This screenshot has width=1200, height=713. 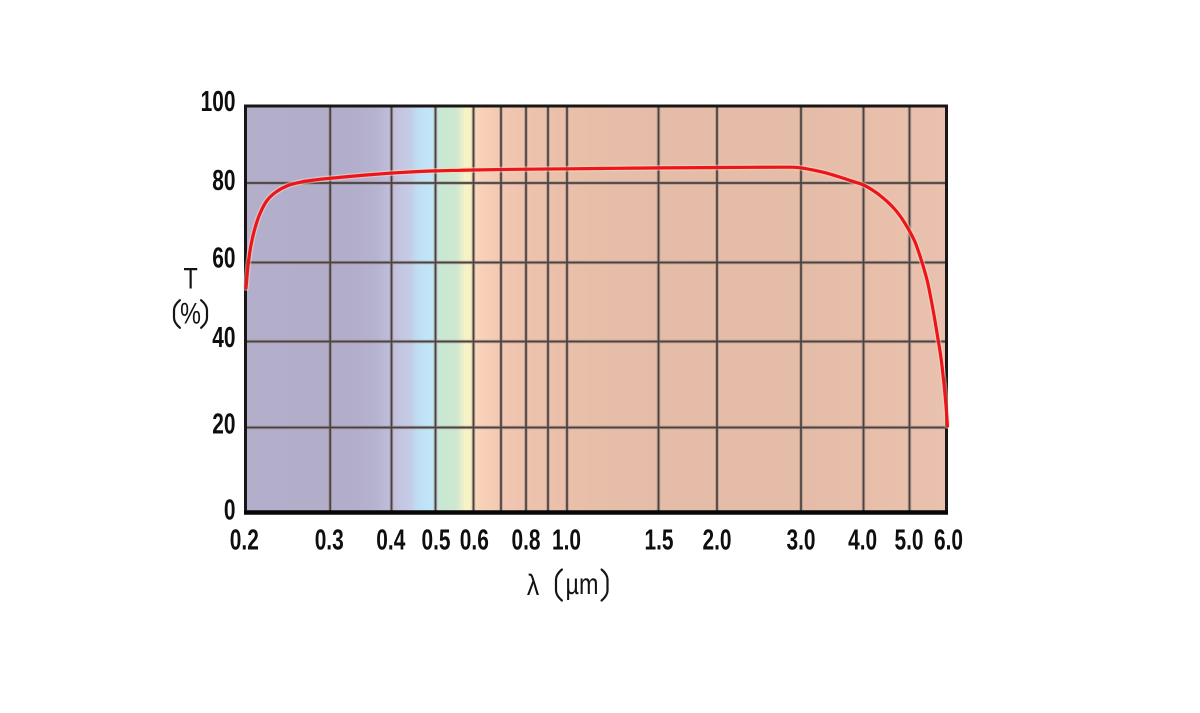 I want to click on svg-text: µm, so click(x=582, y=583).